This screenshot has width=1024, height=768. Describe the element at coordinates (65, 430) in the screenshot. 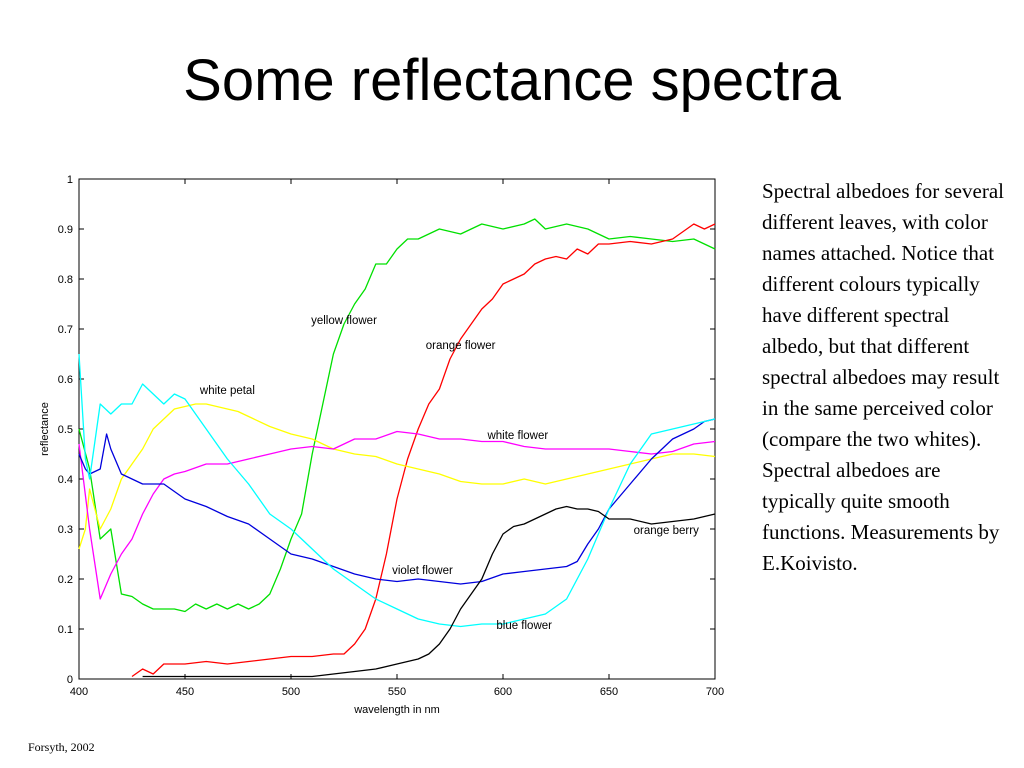

I see `y-tick-label: 0.5` at that location.